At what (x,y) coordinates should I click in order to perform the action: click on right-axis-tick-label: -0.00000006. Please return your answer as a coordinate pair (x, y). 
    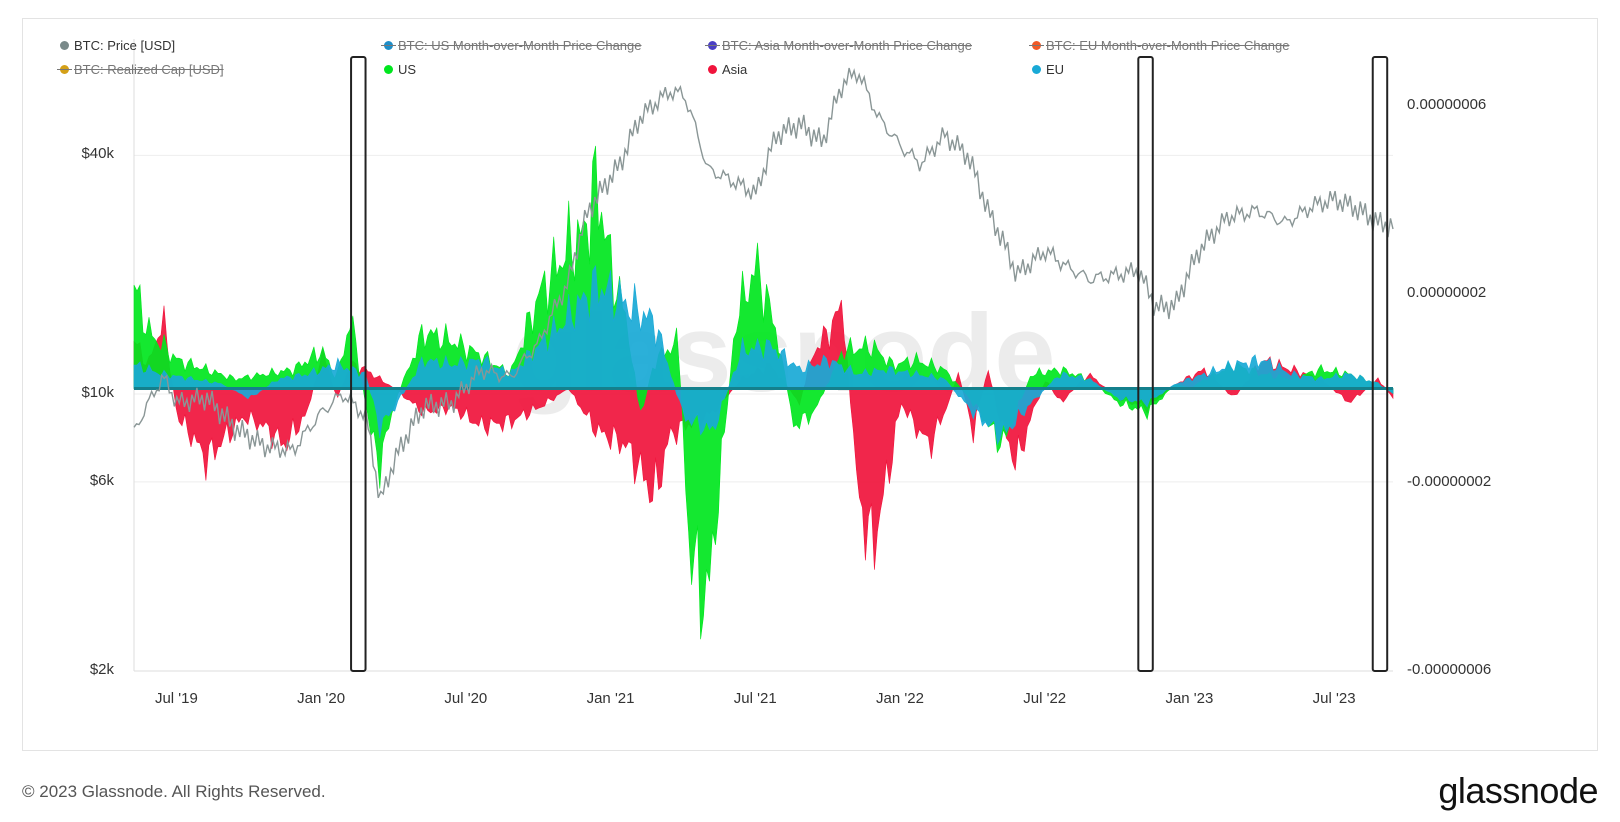
    Looking at the image, I should click on (1449, 669).